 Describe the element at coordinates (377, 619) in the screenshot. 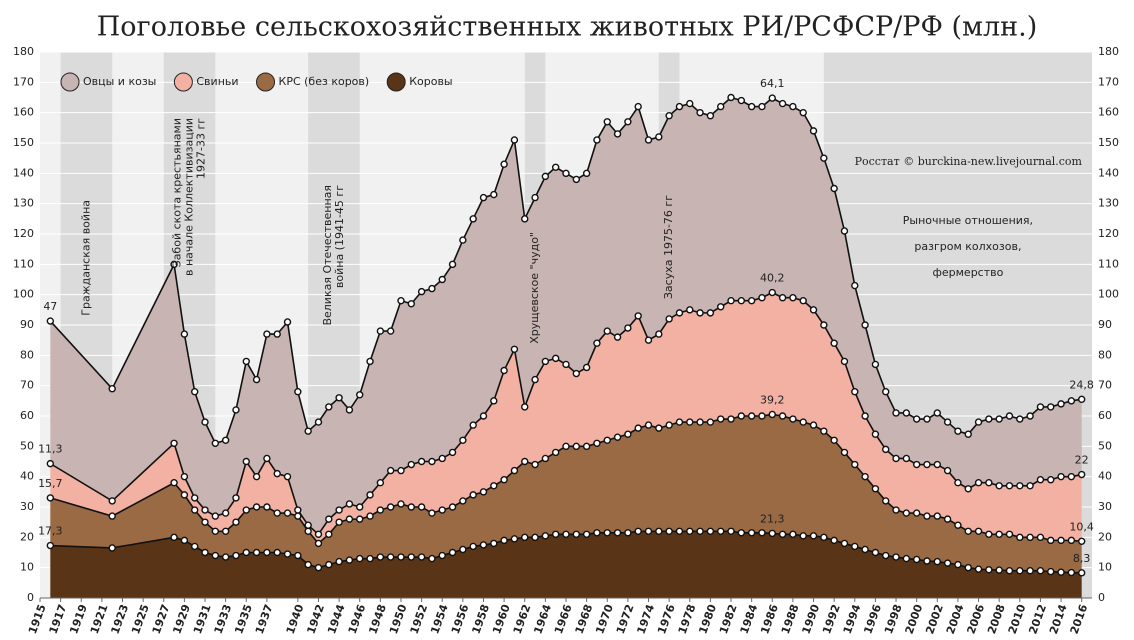

I see `x-tick-label: 1948` at that location.